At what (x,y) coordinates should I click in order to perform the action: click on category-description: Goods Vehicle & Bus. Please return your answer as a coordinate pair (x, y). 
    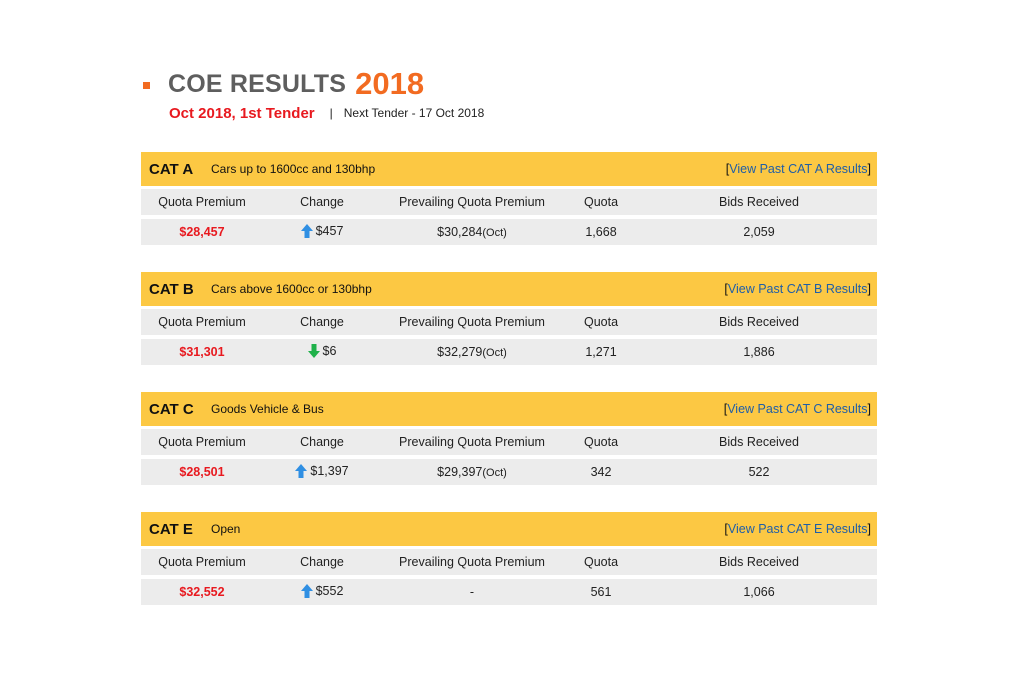
    Looking at the image, I should click on (267, 409).